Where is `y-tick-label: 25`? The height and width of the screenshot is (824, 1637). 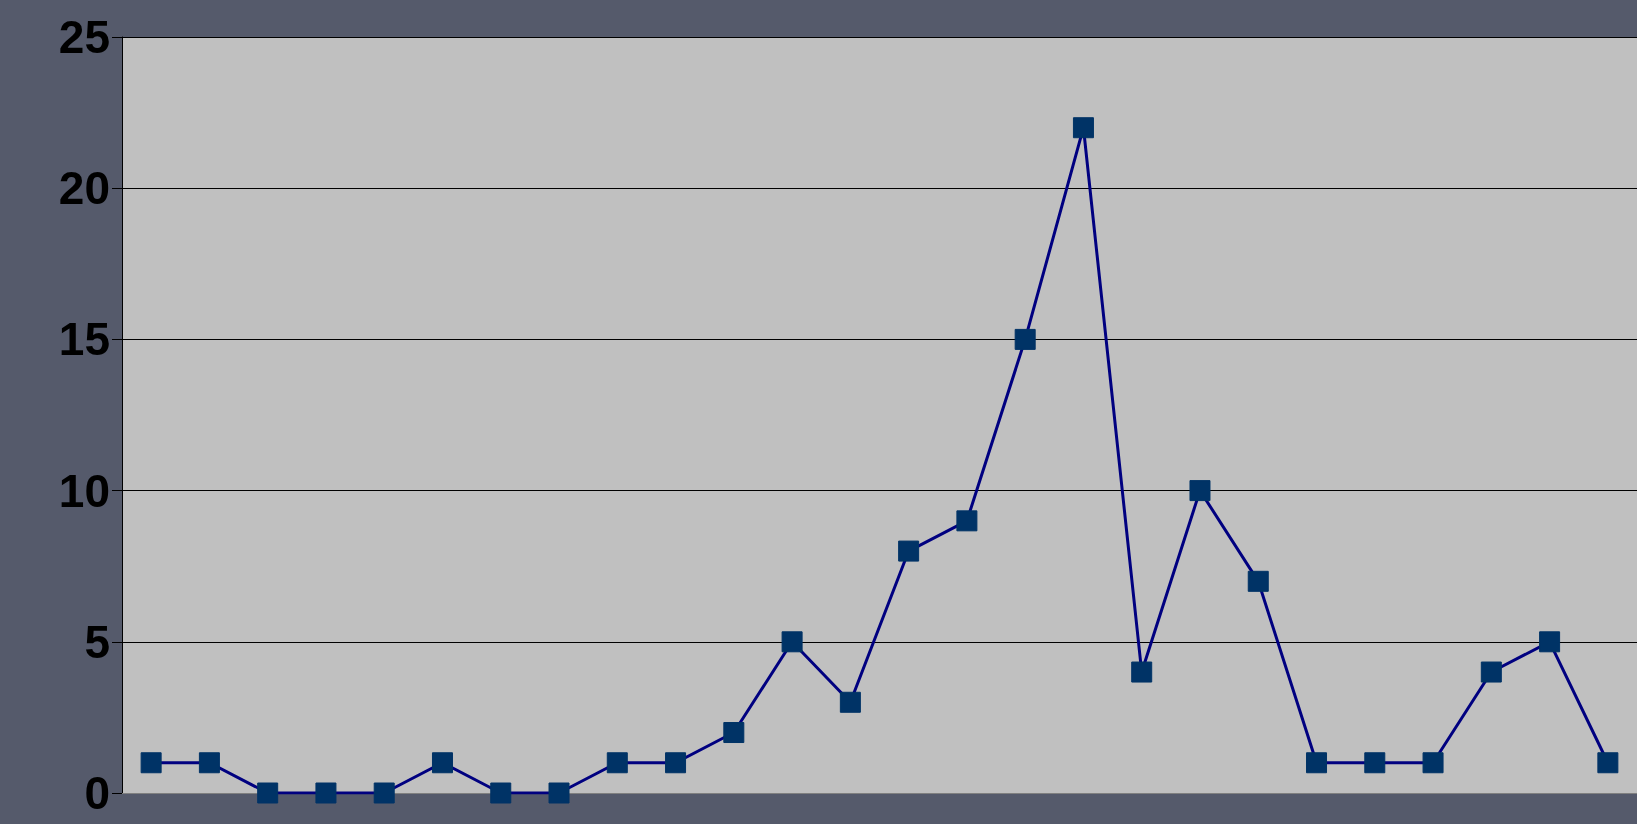 y-tick-label: 25 is located at coordinates (84, 37).